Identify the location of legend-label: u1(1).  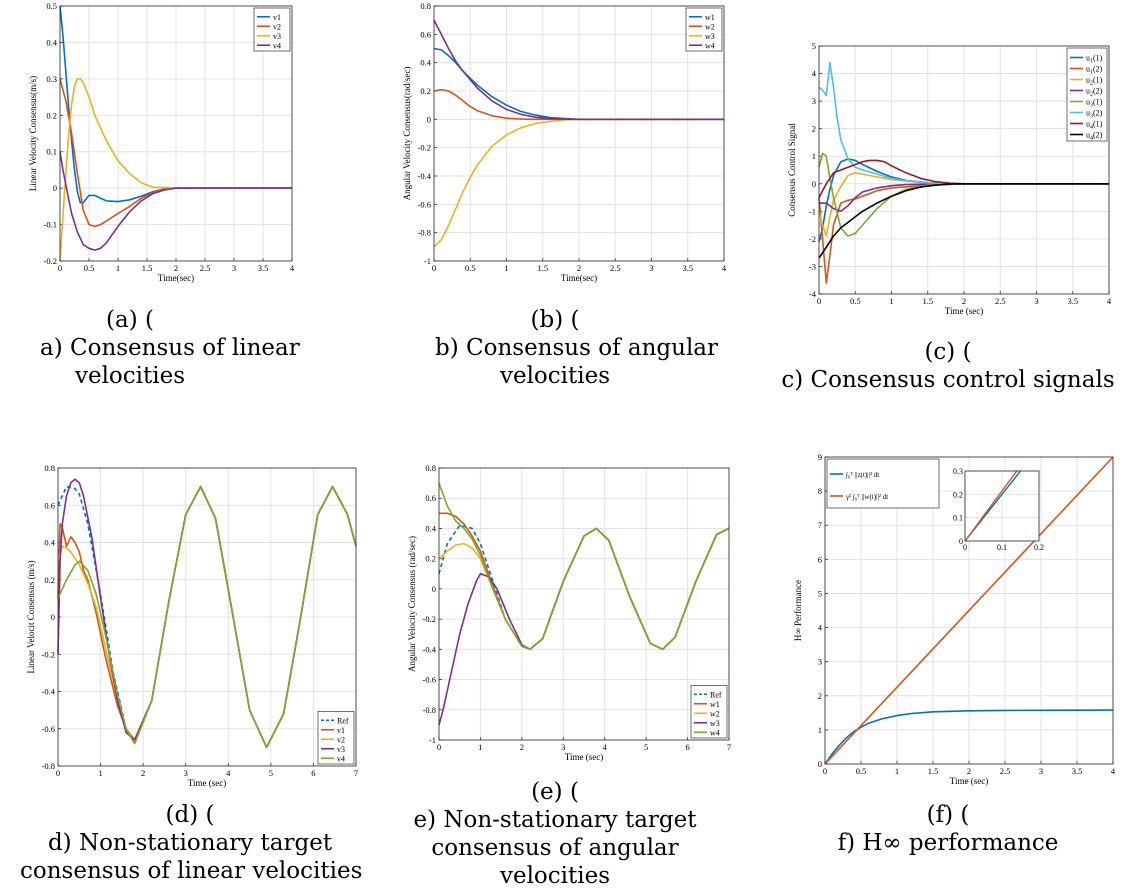
(1094, 59).